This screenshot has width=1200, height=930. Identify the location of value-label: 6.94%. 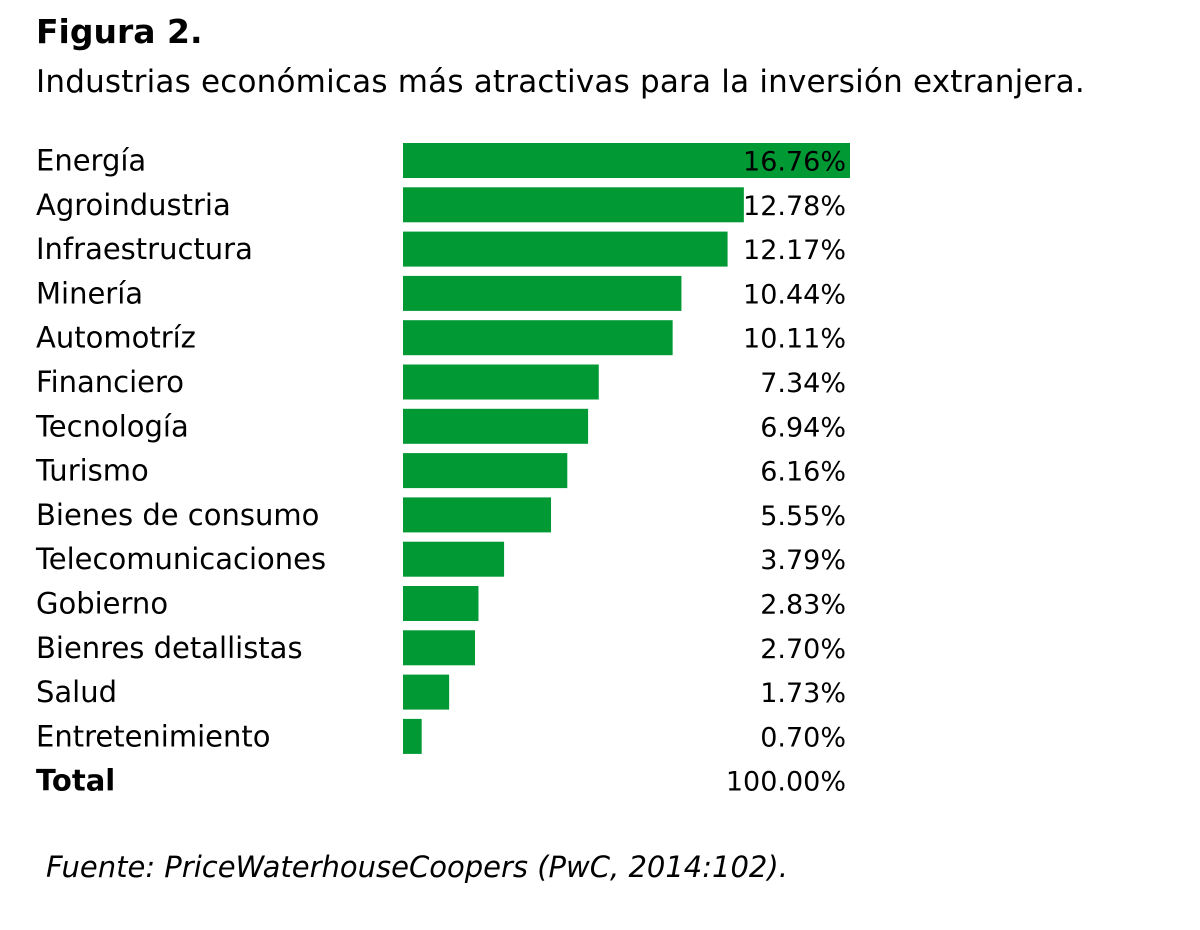
(803, 427).